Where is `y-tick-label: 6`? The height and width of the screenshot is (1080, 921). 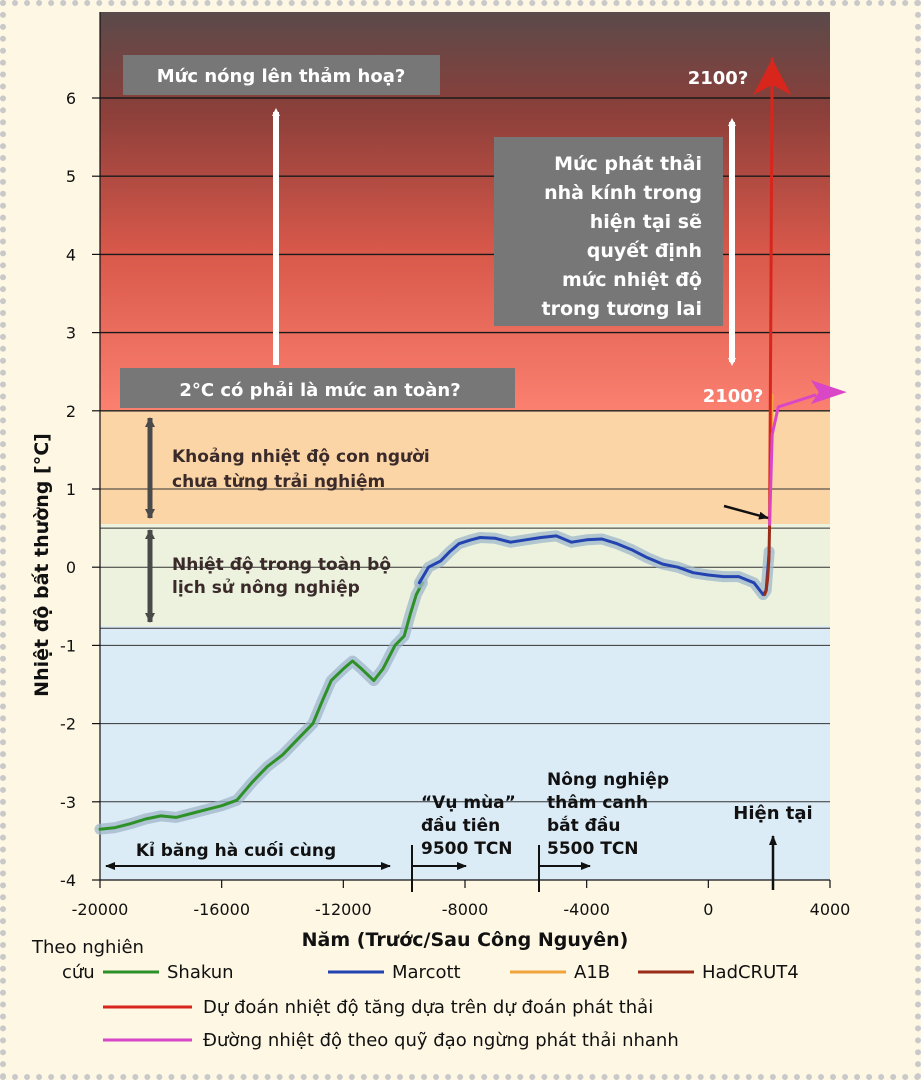
y-tick-label: 6 is located at coordinates (71, 98).